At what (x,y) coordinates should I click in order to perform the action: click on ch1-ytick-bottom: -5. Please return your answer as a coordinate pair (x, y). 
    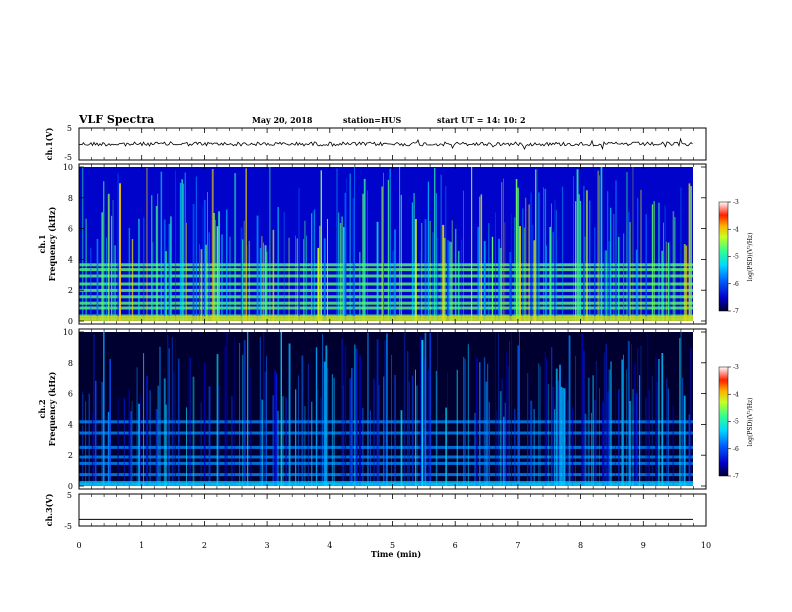
    Looking at the image, I should click on (68, 157).